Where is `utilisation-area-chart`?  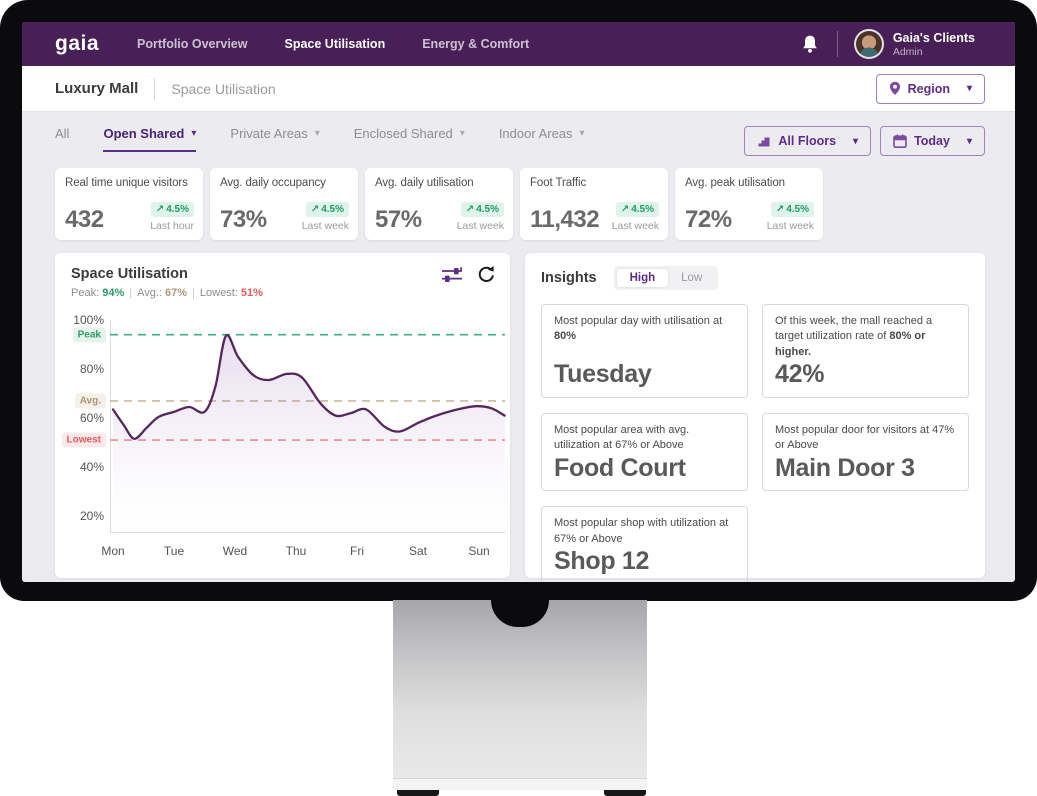 utilisation-area-chart is located at coordinates (308, 426).